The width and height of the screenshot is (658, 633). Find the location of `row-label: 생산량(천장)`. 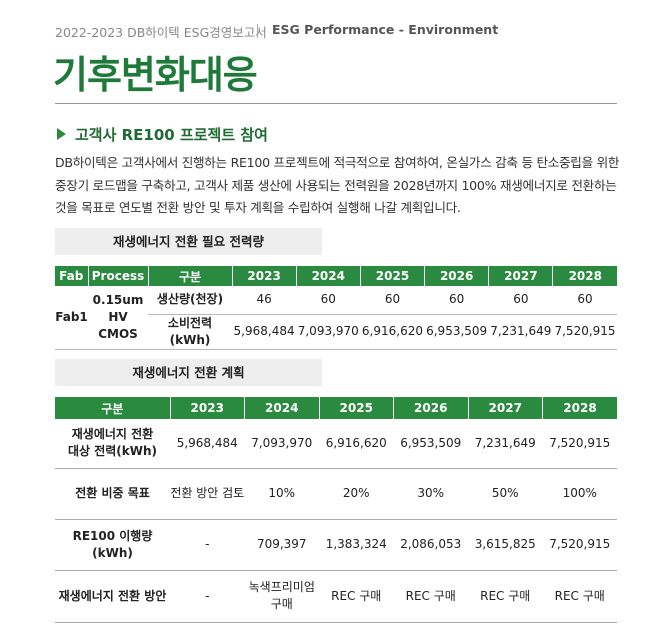

row-label: 생산량(천장) is located at coordinates (190, 300).